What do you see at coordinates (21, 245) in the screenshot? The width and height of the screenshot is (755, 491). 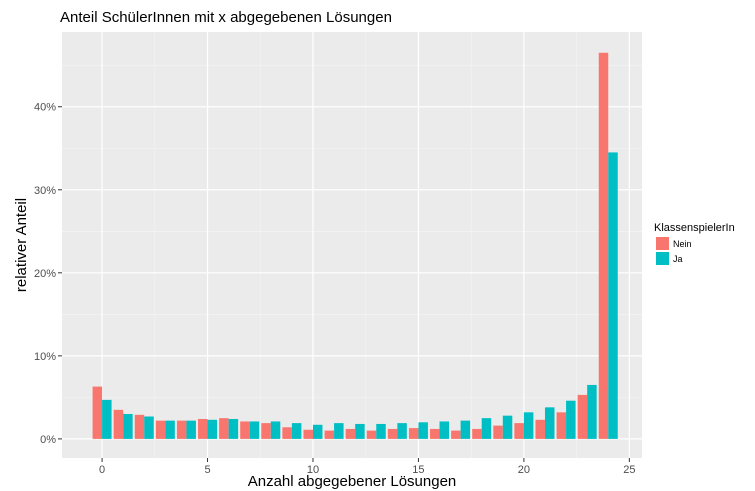 I see `y-axis-title: relativer Anteil` at bounding box center [21, 245].